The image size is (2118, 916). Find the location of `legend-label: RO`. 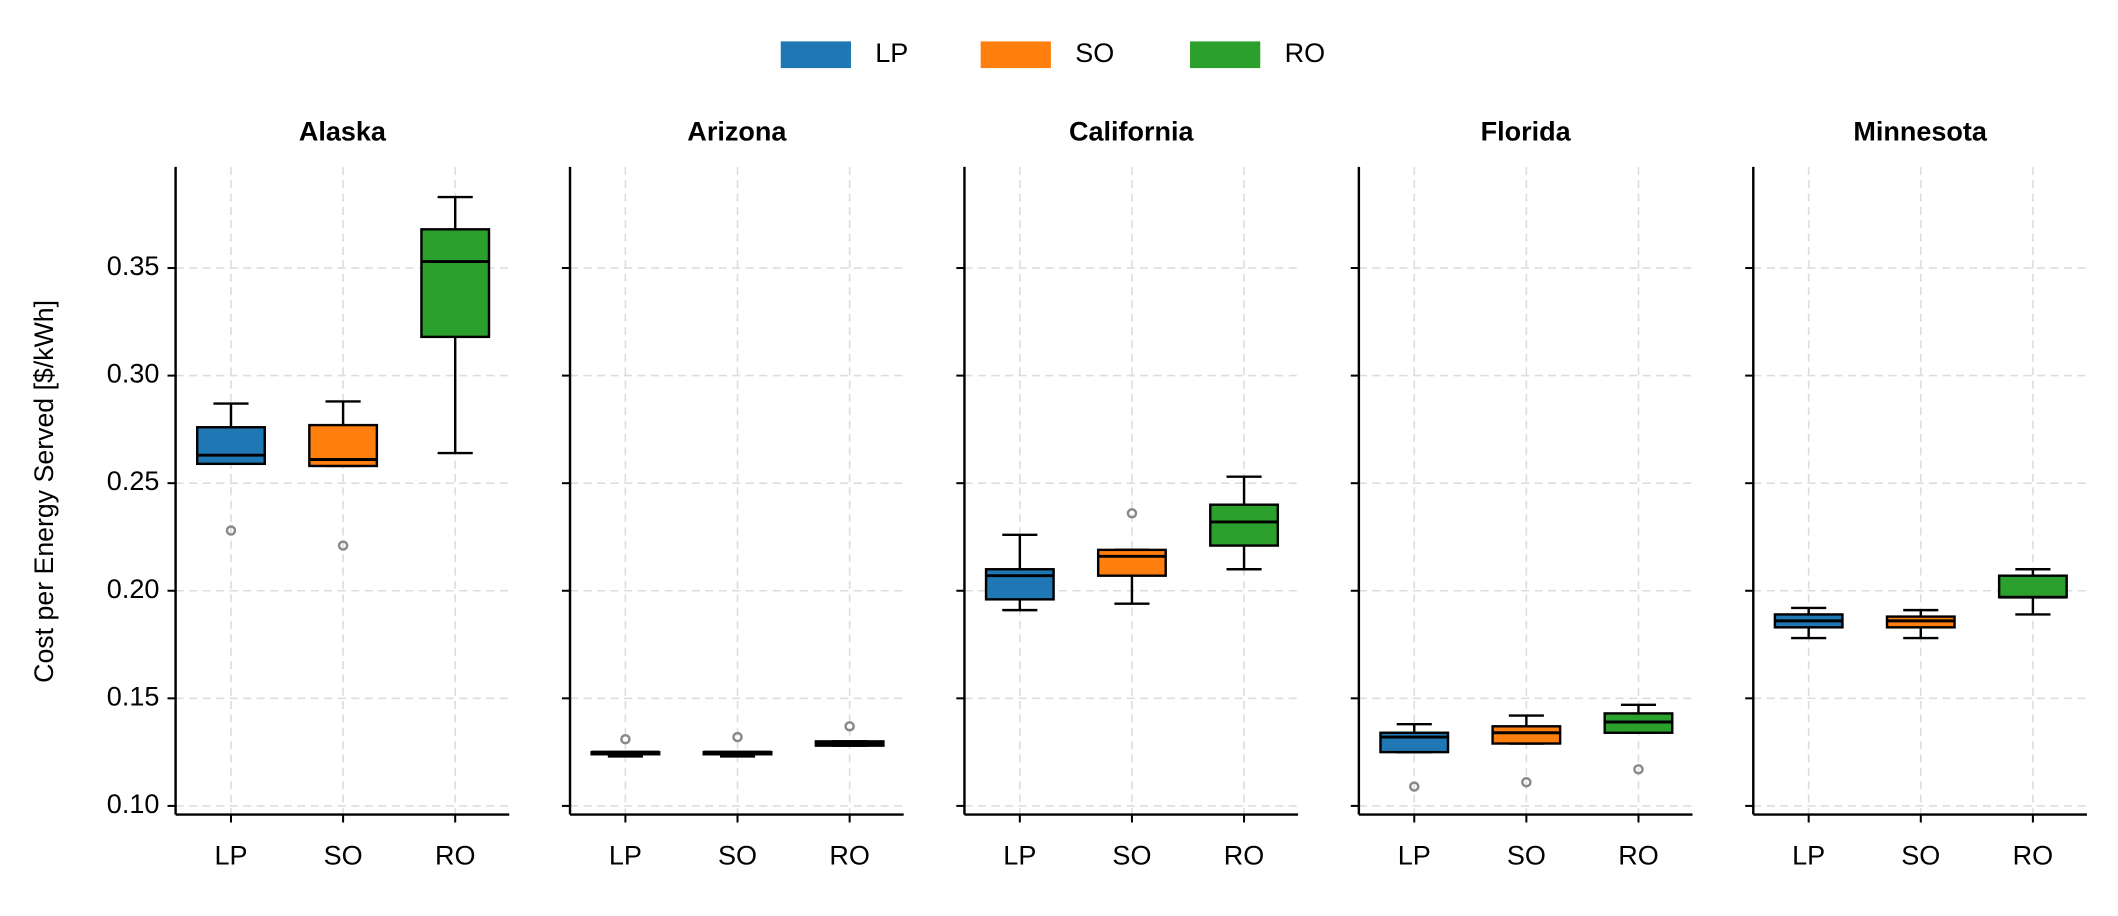

legend-label: RO is located at coordinates (1305, 53).